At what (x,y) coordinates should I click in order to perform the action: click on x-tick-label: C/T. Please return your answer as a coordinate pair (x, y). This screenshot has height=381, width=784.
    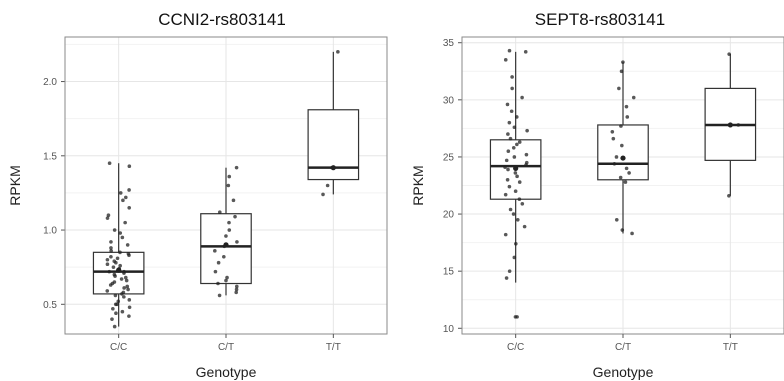
    Looking at the image, I should click on (226, 347).